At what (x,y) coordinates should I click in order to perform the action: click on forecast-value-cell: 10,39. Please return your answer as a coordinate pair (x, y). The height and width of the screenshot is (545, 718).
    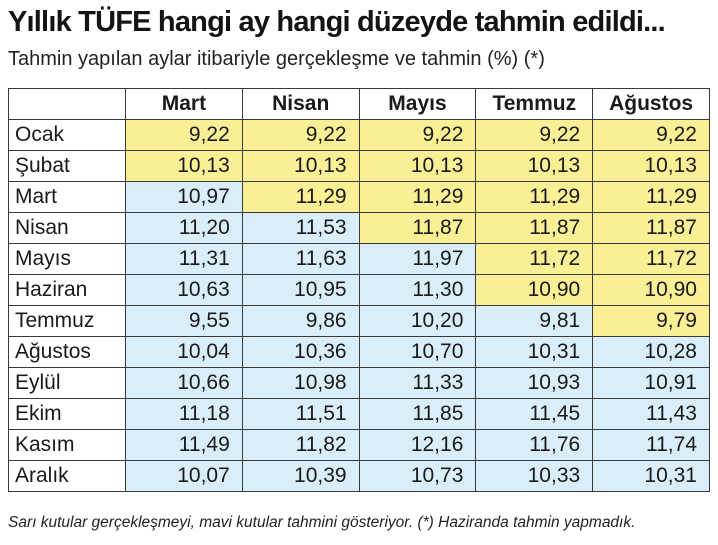
    Looking at the image, I should click on (300, 476).